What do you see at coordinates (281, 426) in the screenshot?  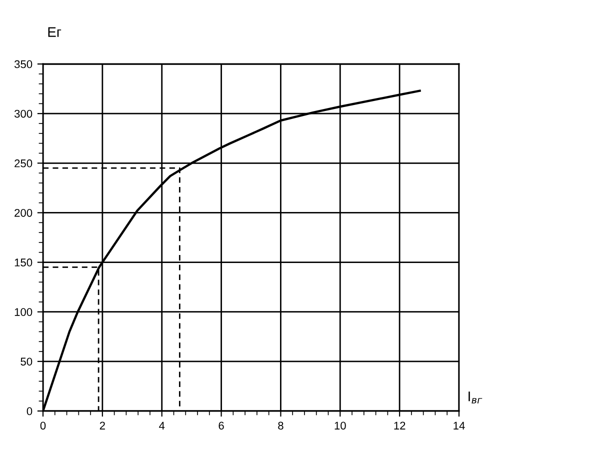 I see `x-tick-label: 8` at bounding box center [281, 426].